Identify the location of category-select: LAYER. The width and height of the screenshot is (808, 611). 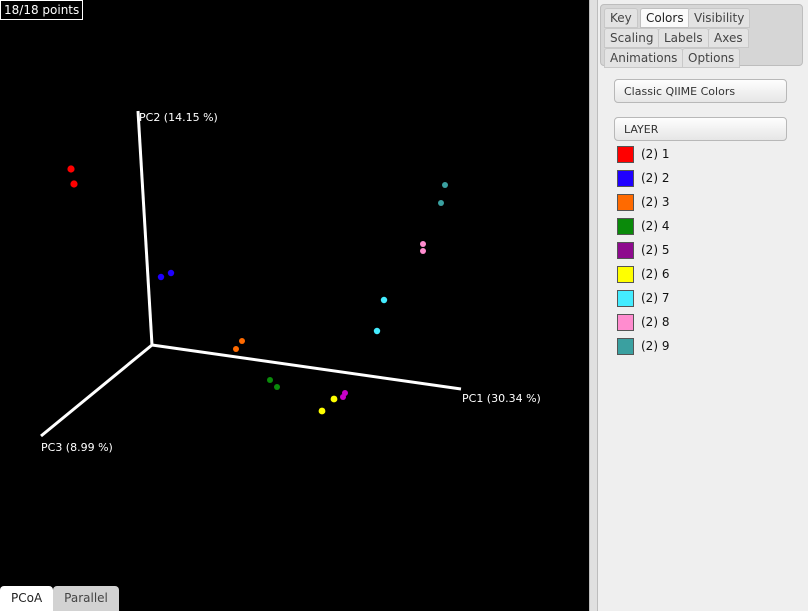
(700, 129).